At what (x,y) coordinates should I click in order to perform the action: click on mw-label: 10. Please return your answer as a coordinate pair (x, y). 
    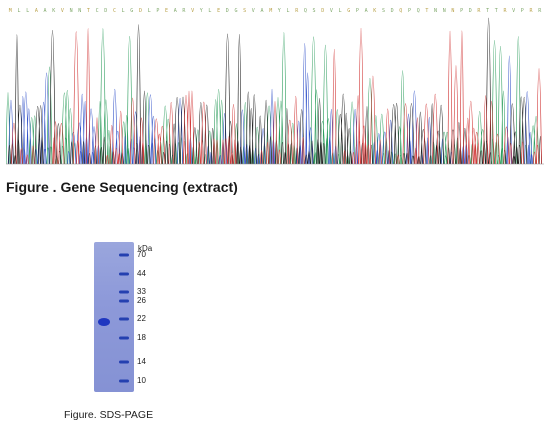
    Looking at the image, I should click on (141, 380).